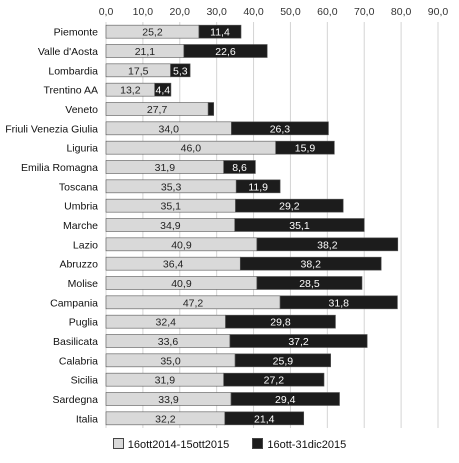 This screenshot has height=463, width=459. What do you see at coordinates (87, 419) in the screenshot?
I see `category-label: Italia` at bounding box center [87, 419].